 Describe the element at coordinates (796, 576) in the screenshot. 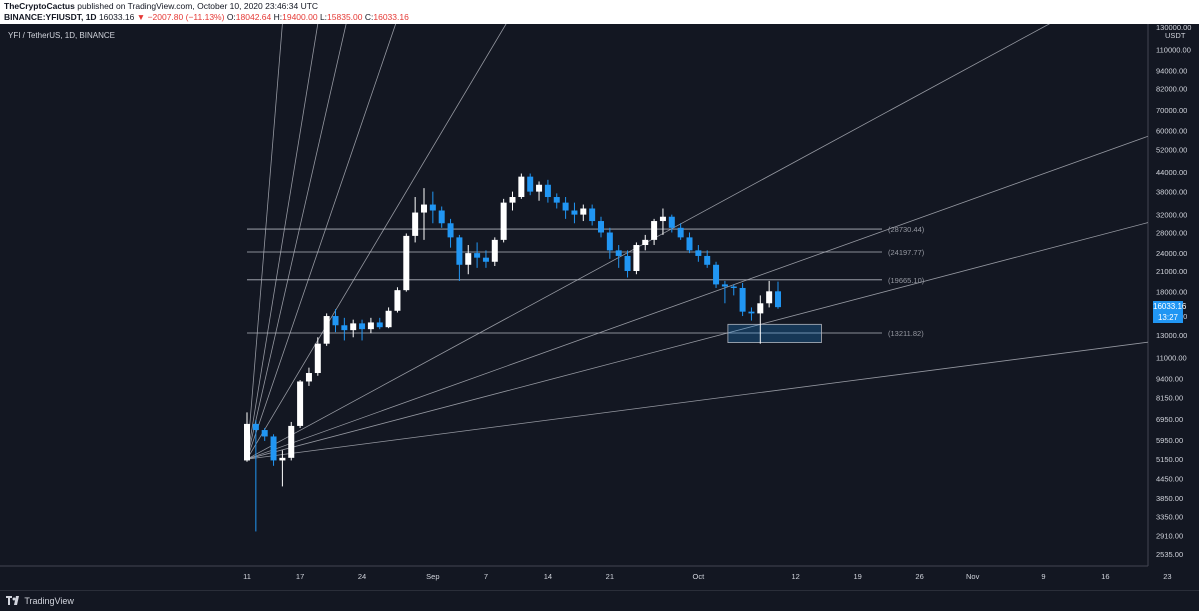

I see `x-tick-9: 12` at that location.